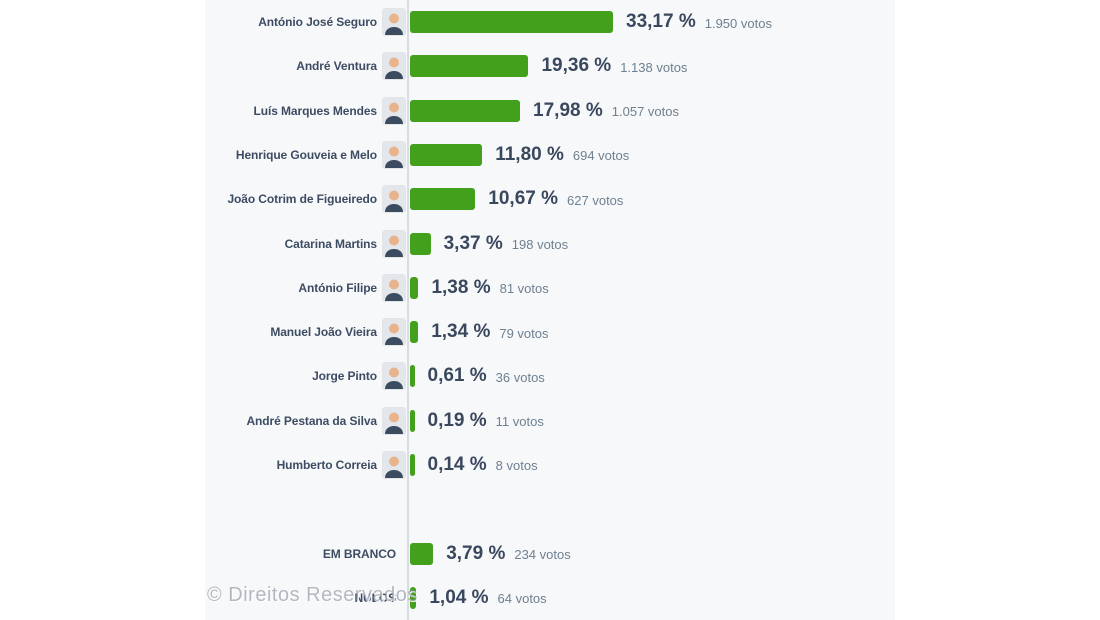  I want to click on percent-value: 33,17 %, so click(661, 22).